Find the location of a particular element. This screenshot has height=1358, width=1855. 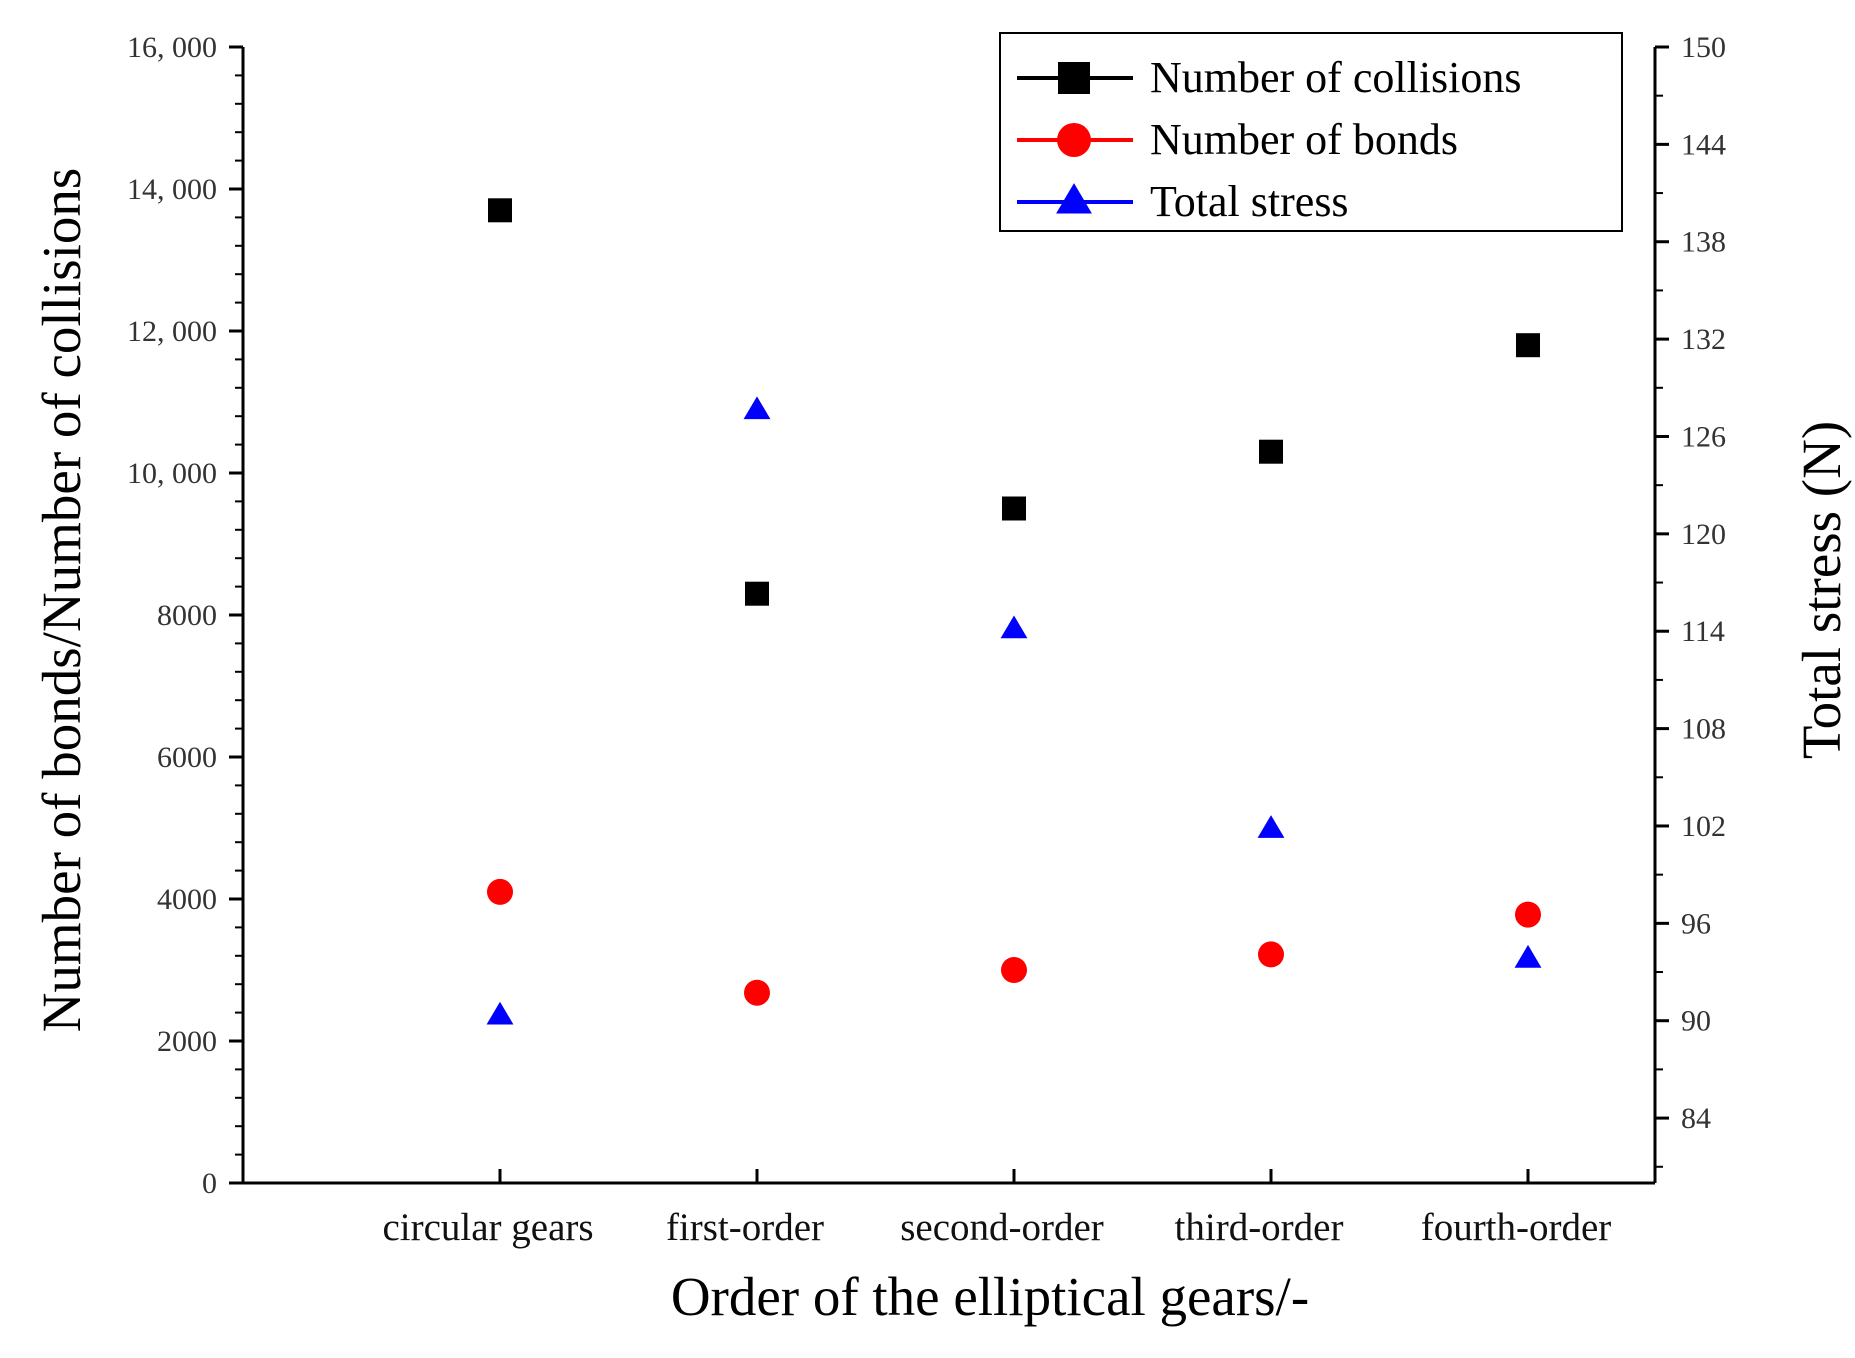

legend-marker-number-of-collisions is located at coordinates (1074, 78).